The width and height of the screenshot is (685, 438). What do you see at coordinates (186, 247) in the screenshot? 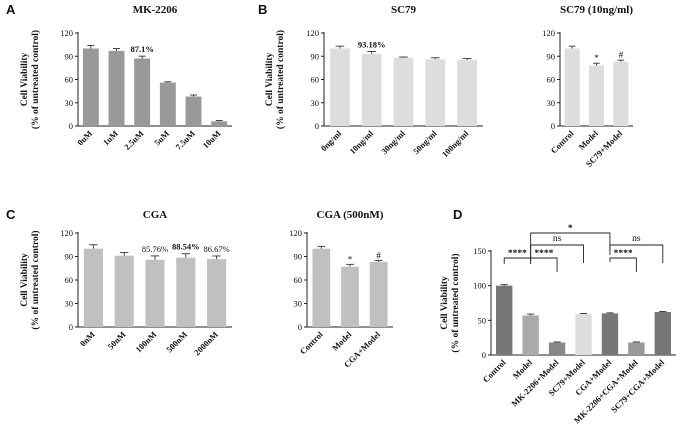
I see `data-label: 88.54%` at bounding box center [186, 247].